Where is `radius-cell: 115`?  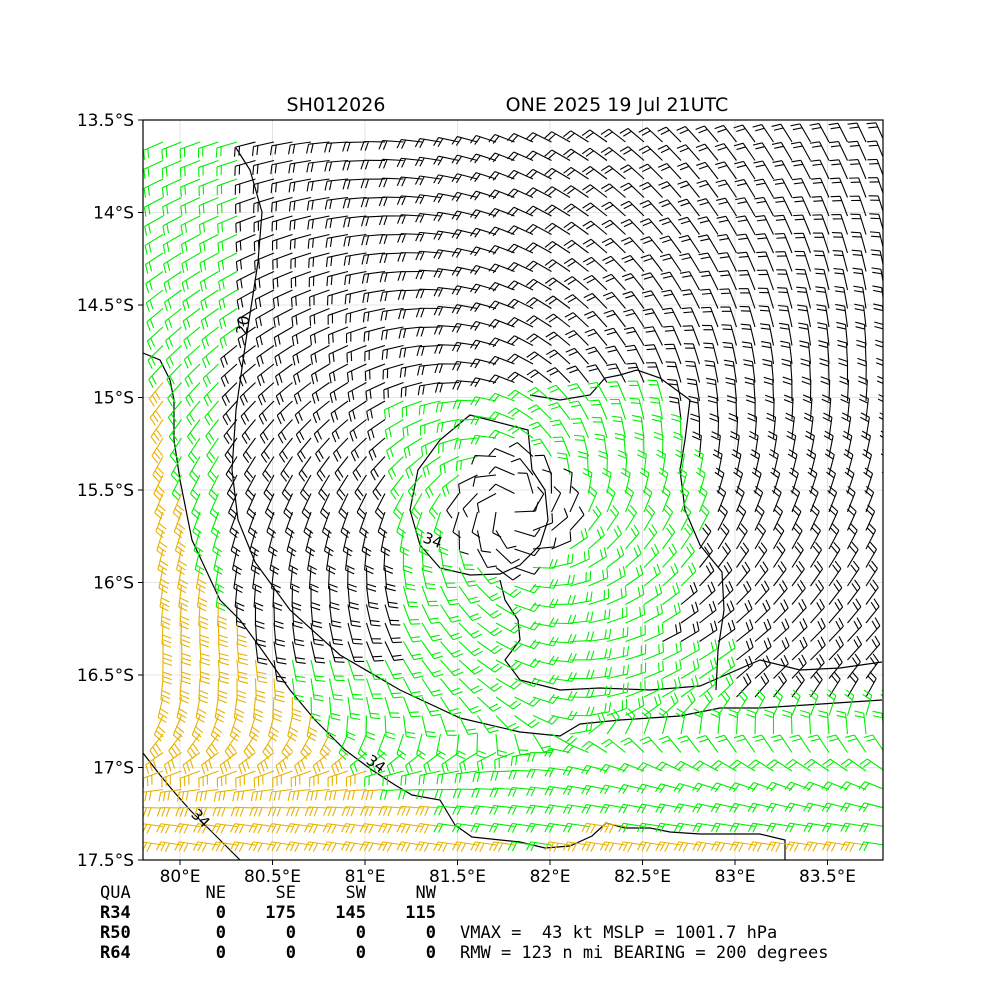 radius-cell: 115 is located at coordinates (420, 913).